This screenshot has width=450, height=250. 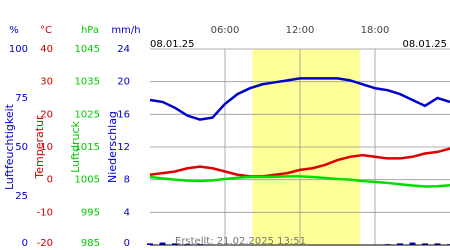 I want to click on y-tick-label: 25, so click(x=21, y=196).